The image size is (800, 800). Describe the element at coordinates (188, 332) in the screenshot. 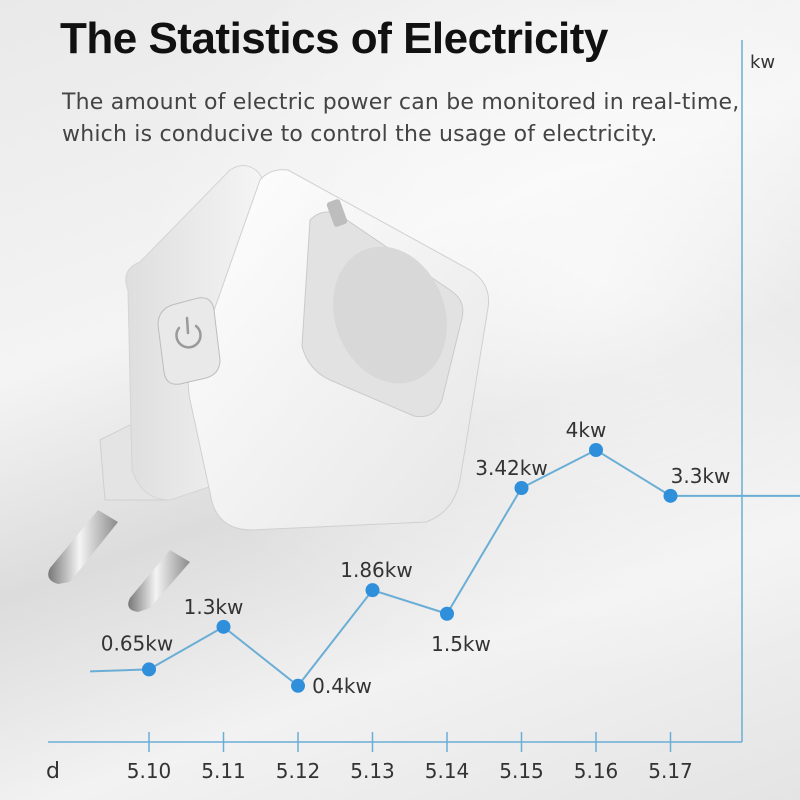

I see `power-icon` at that location.